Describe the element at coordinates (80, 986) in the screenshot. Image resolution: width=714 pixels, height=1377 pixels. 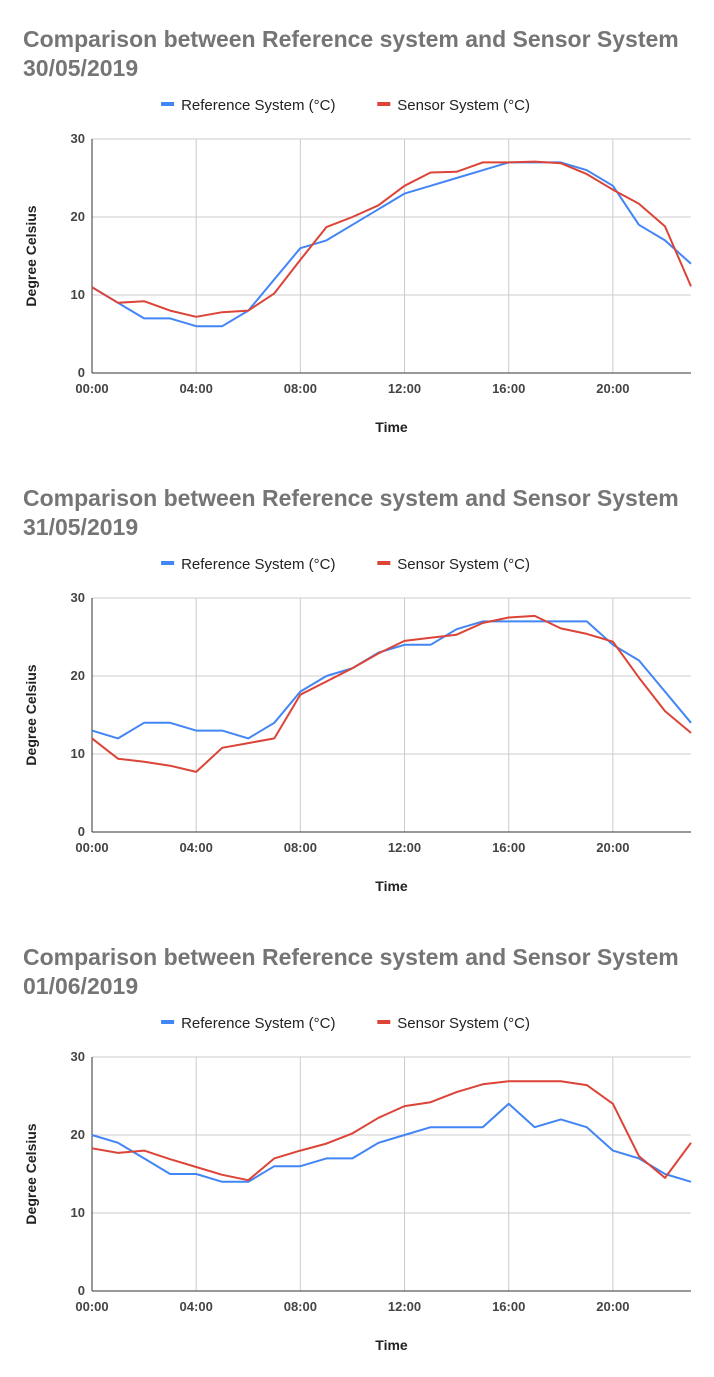
I see `chart-title-line2: 01/06/2019` at that location.